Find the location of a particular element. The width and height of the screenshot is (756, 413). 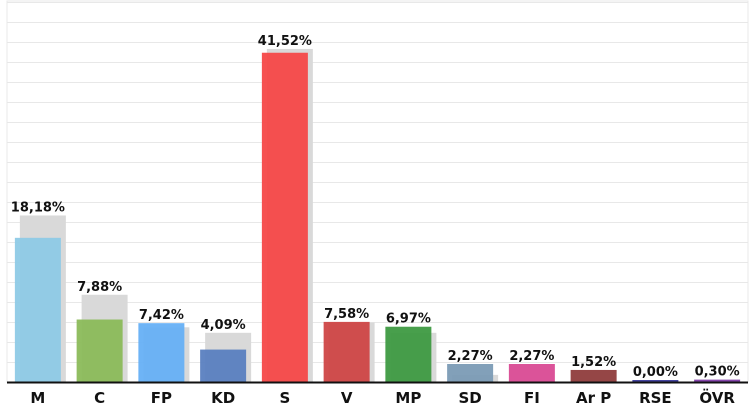

value-label: 4,09% is located at coordinates (223, 325).